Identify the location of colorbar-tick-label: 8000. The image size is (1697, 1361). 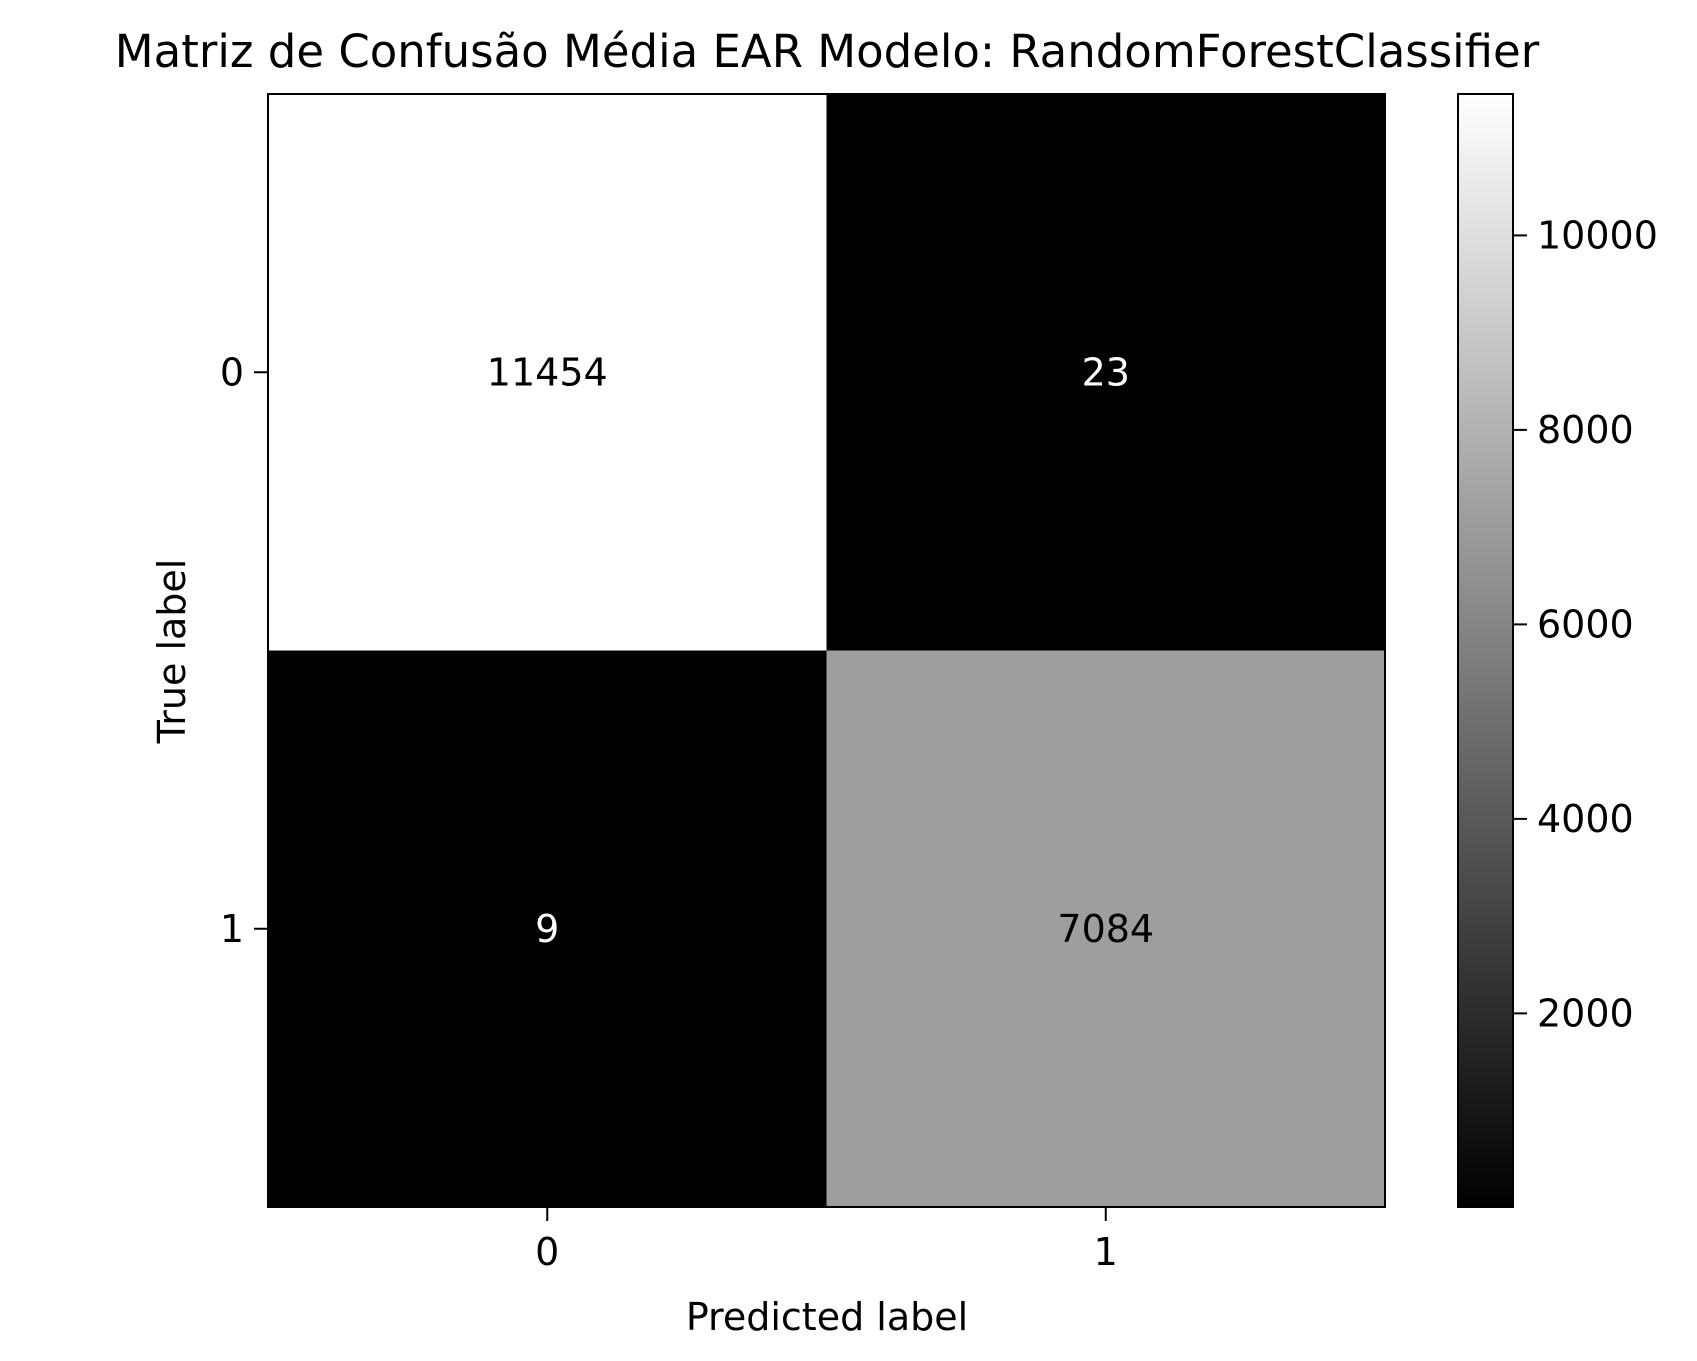
(1585, 430).